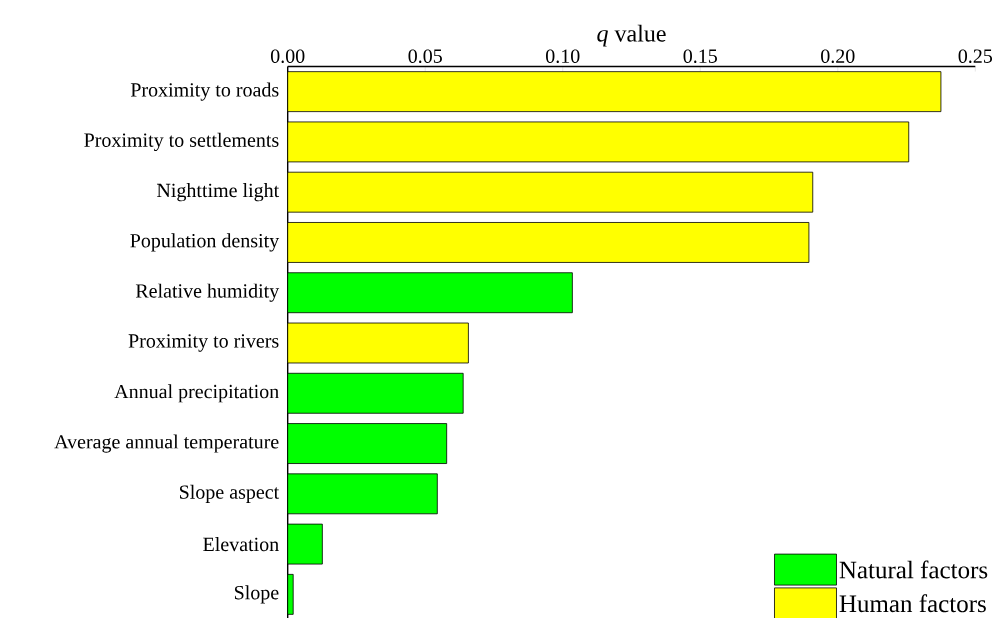  I want to click on y-tick-label: Slope aspect, so click(229, 493).